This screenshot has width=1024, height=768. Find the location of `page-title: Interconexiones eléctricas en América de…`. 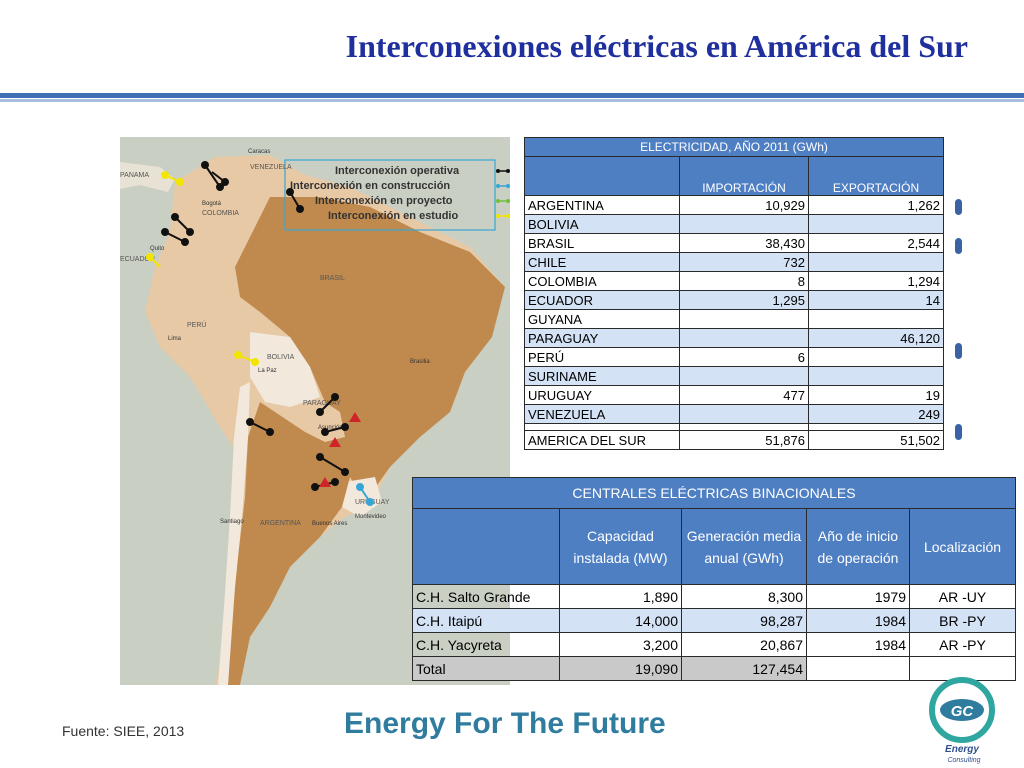

page-title: Interconexiones eléctricas en América de… is located at coordinates (656, 46).